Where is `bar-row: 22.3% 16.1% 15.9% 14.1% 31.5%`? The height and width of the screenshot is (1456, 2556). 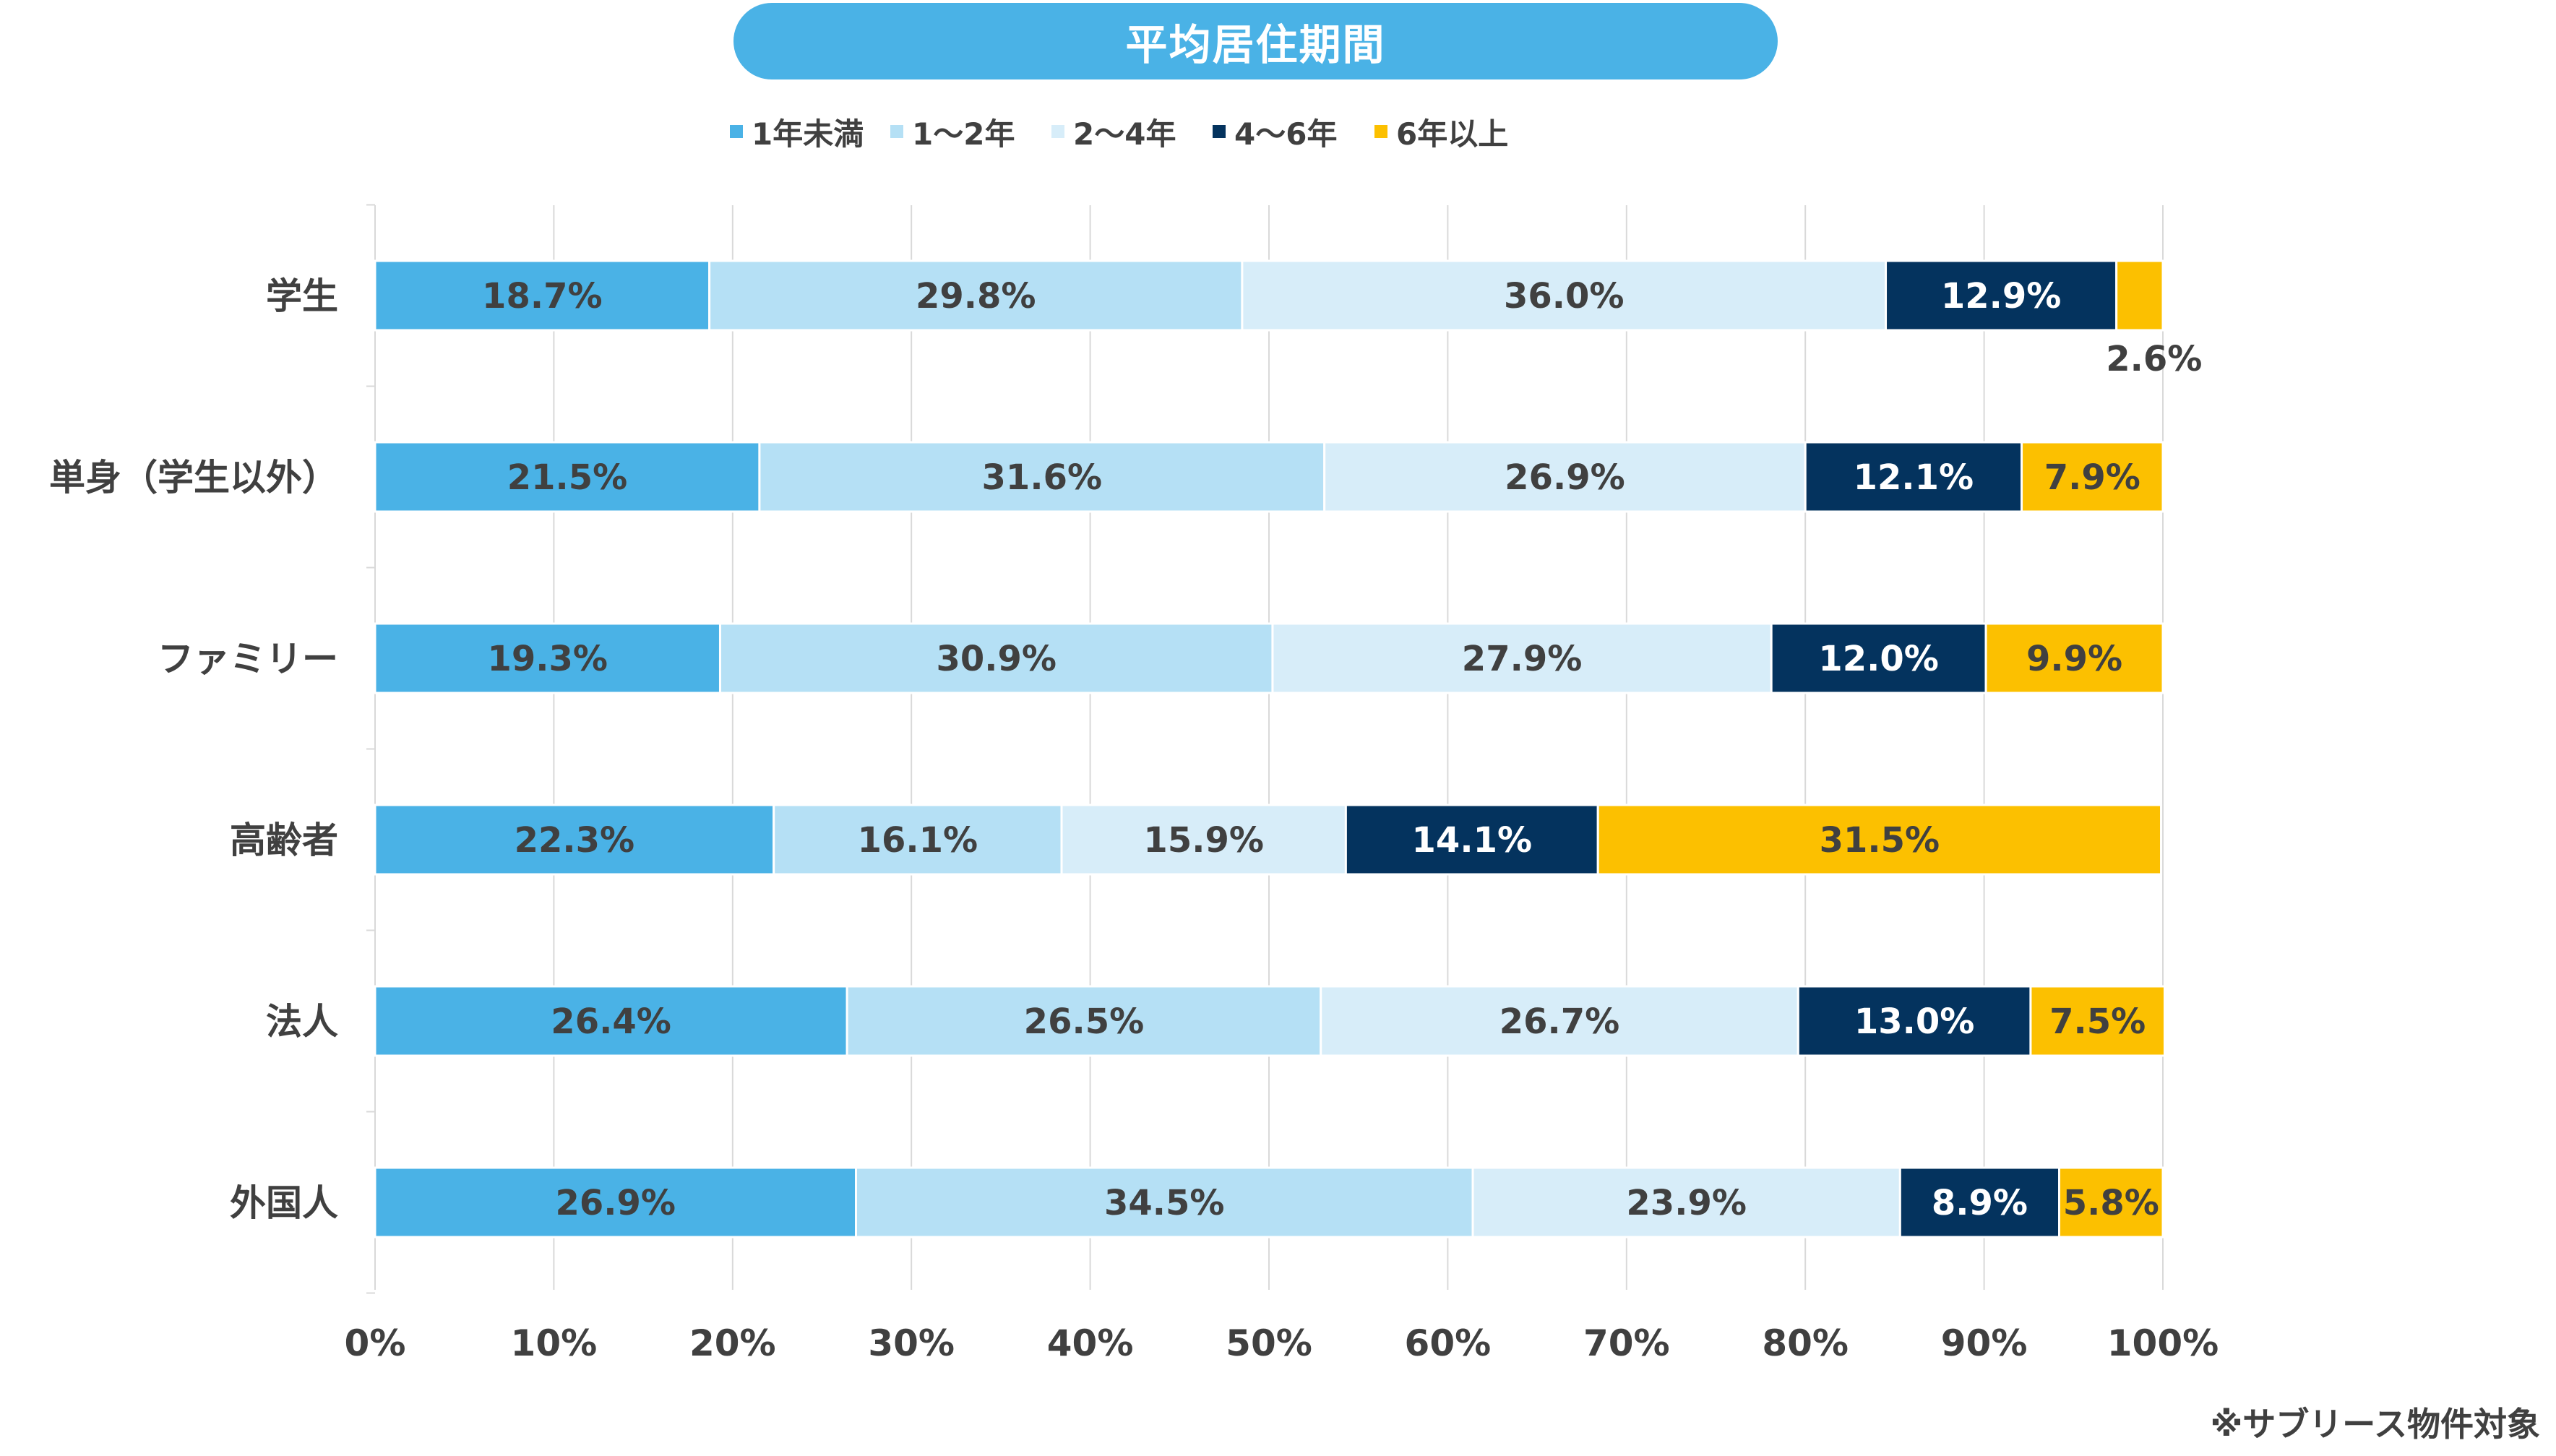 bar-row: 22.3% 16.1% 15.9% 14.1% 31.5% is located at coordinates (1269, 840).